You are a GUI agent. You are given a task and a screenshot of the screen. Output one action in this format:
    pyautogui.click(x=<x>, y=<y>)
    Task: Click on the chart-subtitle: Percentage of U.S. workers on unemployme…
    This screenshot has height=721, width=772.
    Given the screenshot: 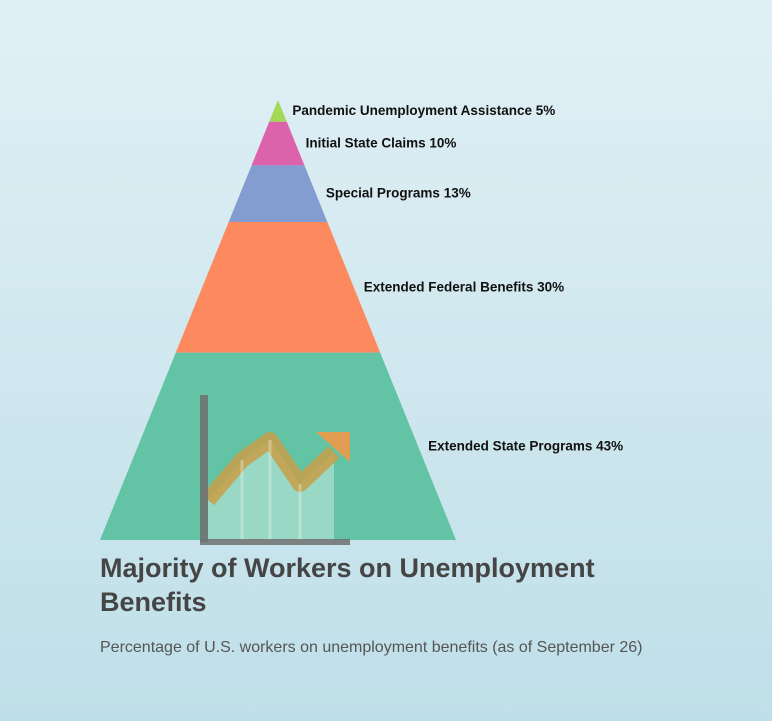 What is the action you would take?
    pyautogui.click(x=371, y=647)
    